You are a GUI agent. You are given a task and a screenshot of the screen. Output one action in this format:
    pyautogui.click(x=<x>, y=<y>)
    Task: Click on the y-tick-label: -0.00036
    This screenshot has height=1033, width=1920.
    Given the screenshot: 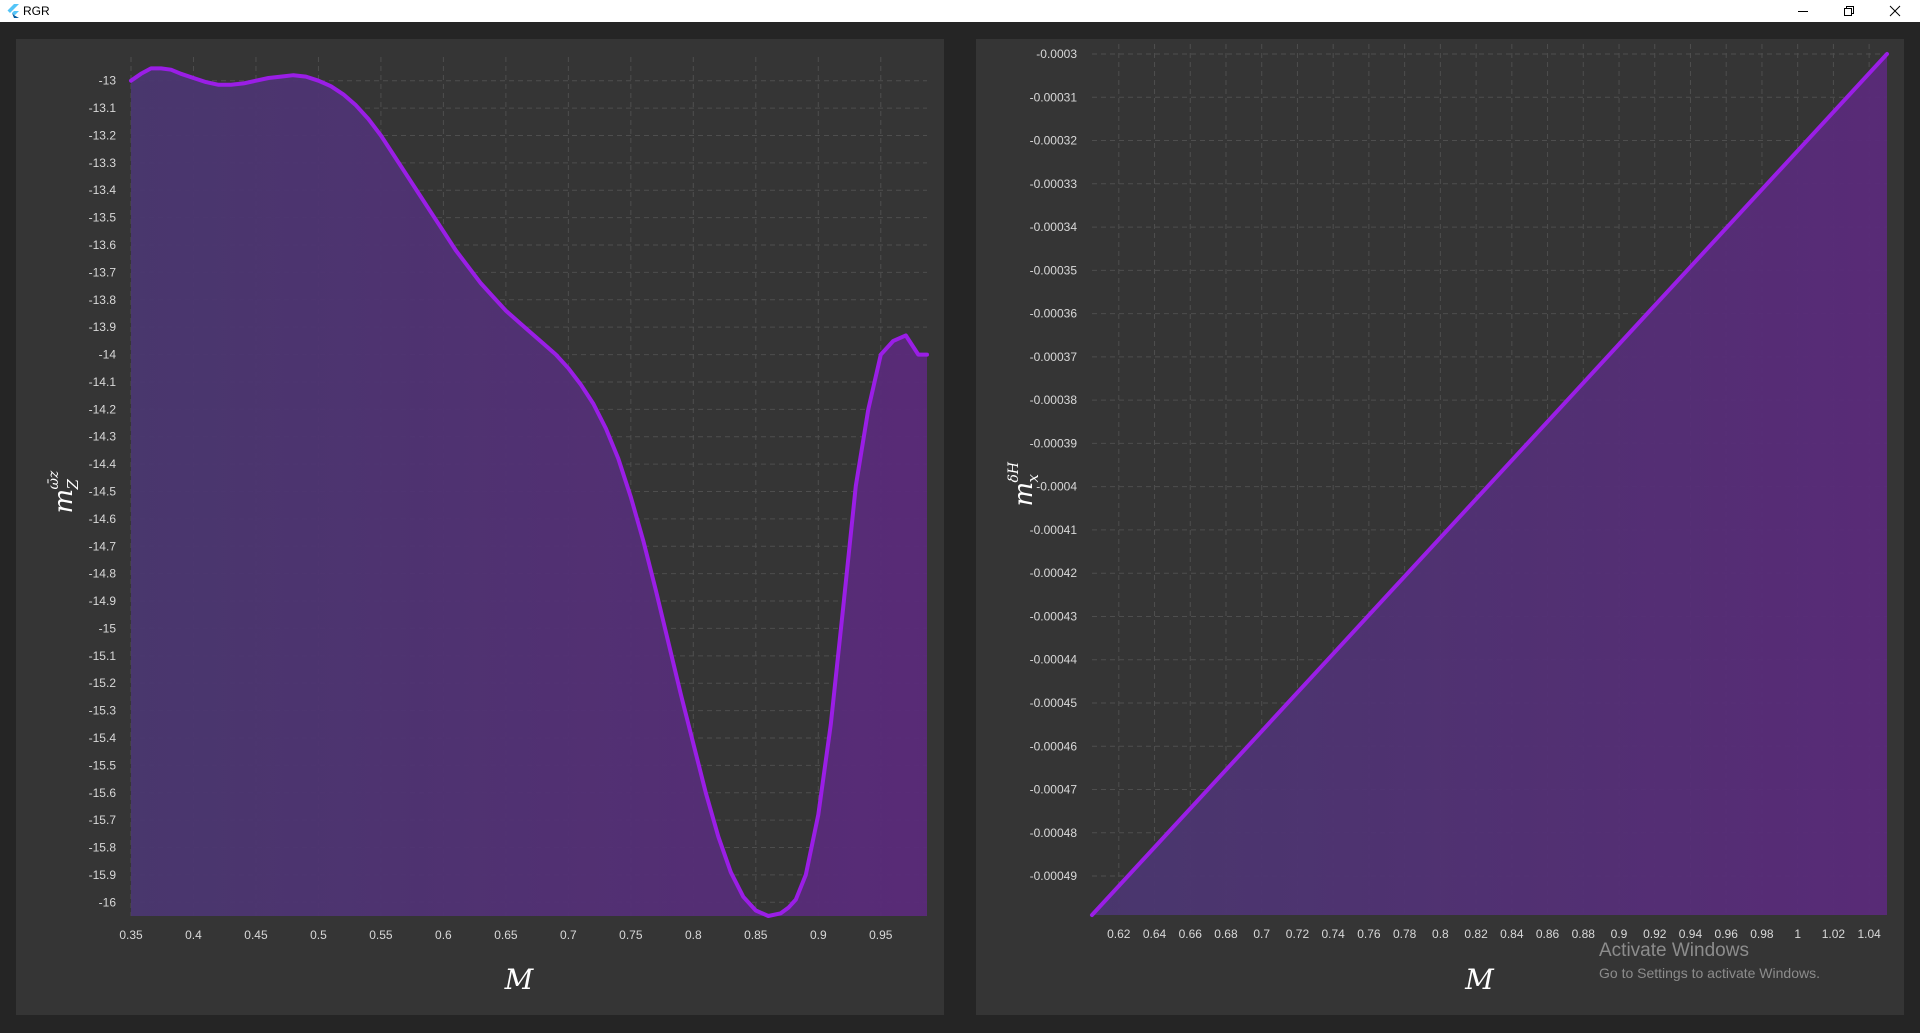 What is the action you would take?
    pyautogui.click(x=1054, y=314)
    